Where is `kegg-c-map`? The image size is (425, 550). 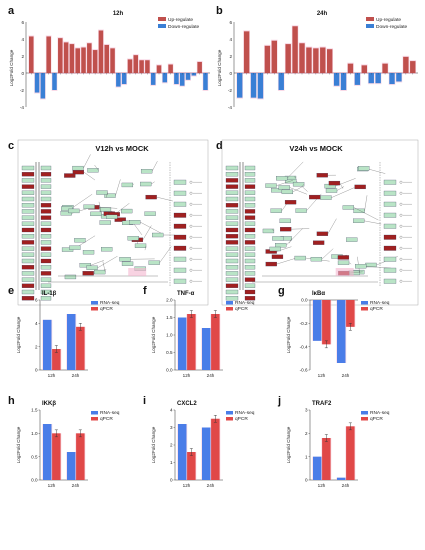 kegg-c-map is located at coordinates (111, 227).